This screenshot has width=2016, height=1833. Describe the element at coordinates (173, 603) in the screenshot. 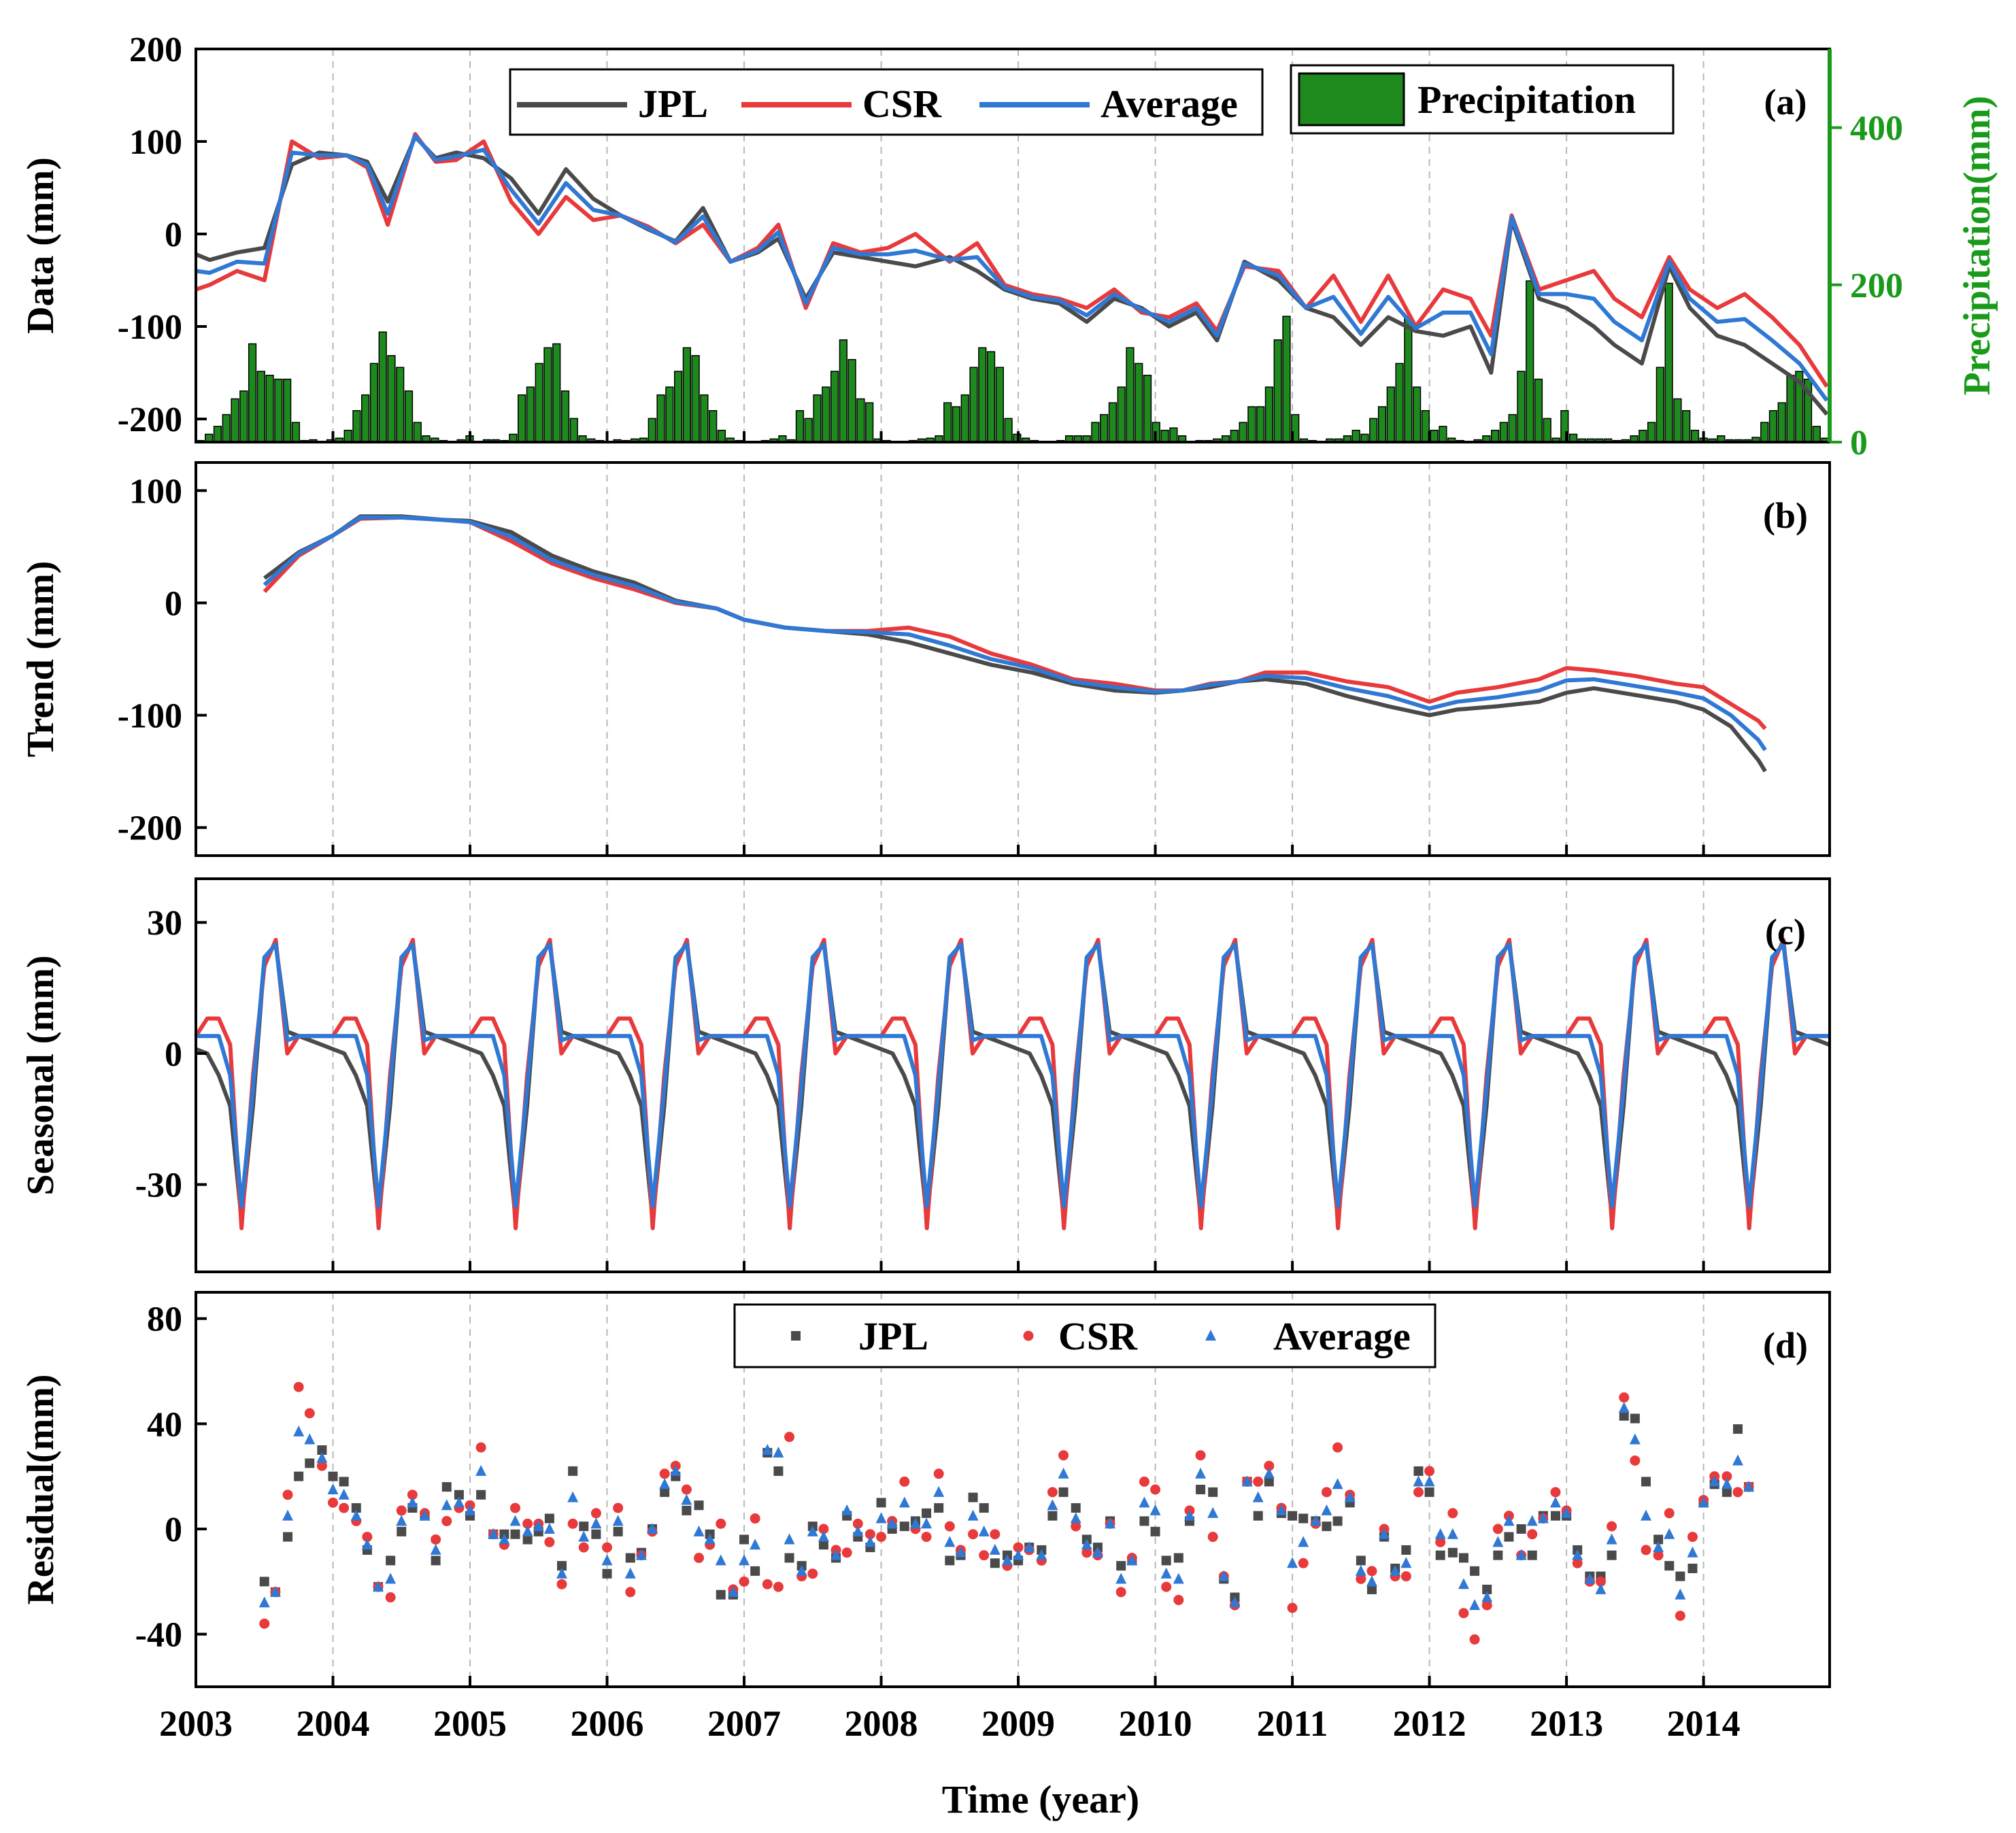

I see `y-tick-label: 0` at that location.